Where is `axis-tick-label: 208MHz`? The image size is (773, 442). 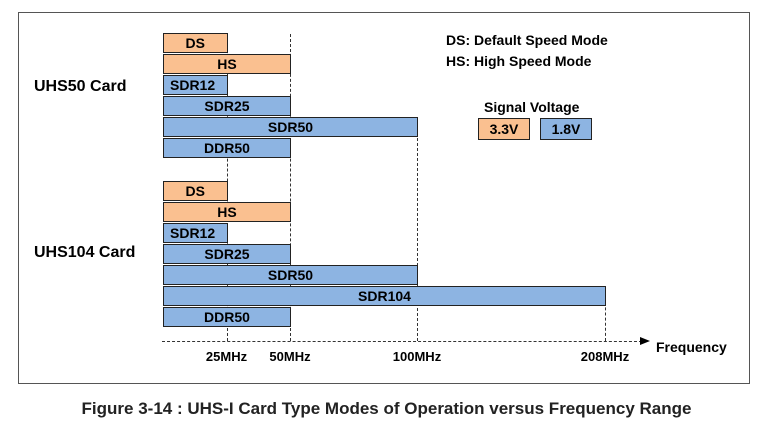
axis-tick-label: 208MHz is located at coordinates (605, 356).